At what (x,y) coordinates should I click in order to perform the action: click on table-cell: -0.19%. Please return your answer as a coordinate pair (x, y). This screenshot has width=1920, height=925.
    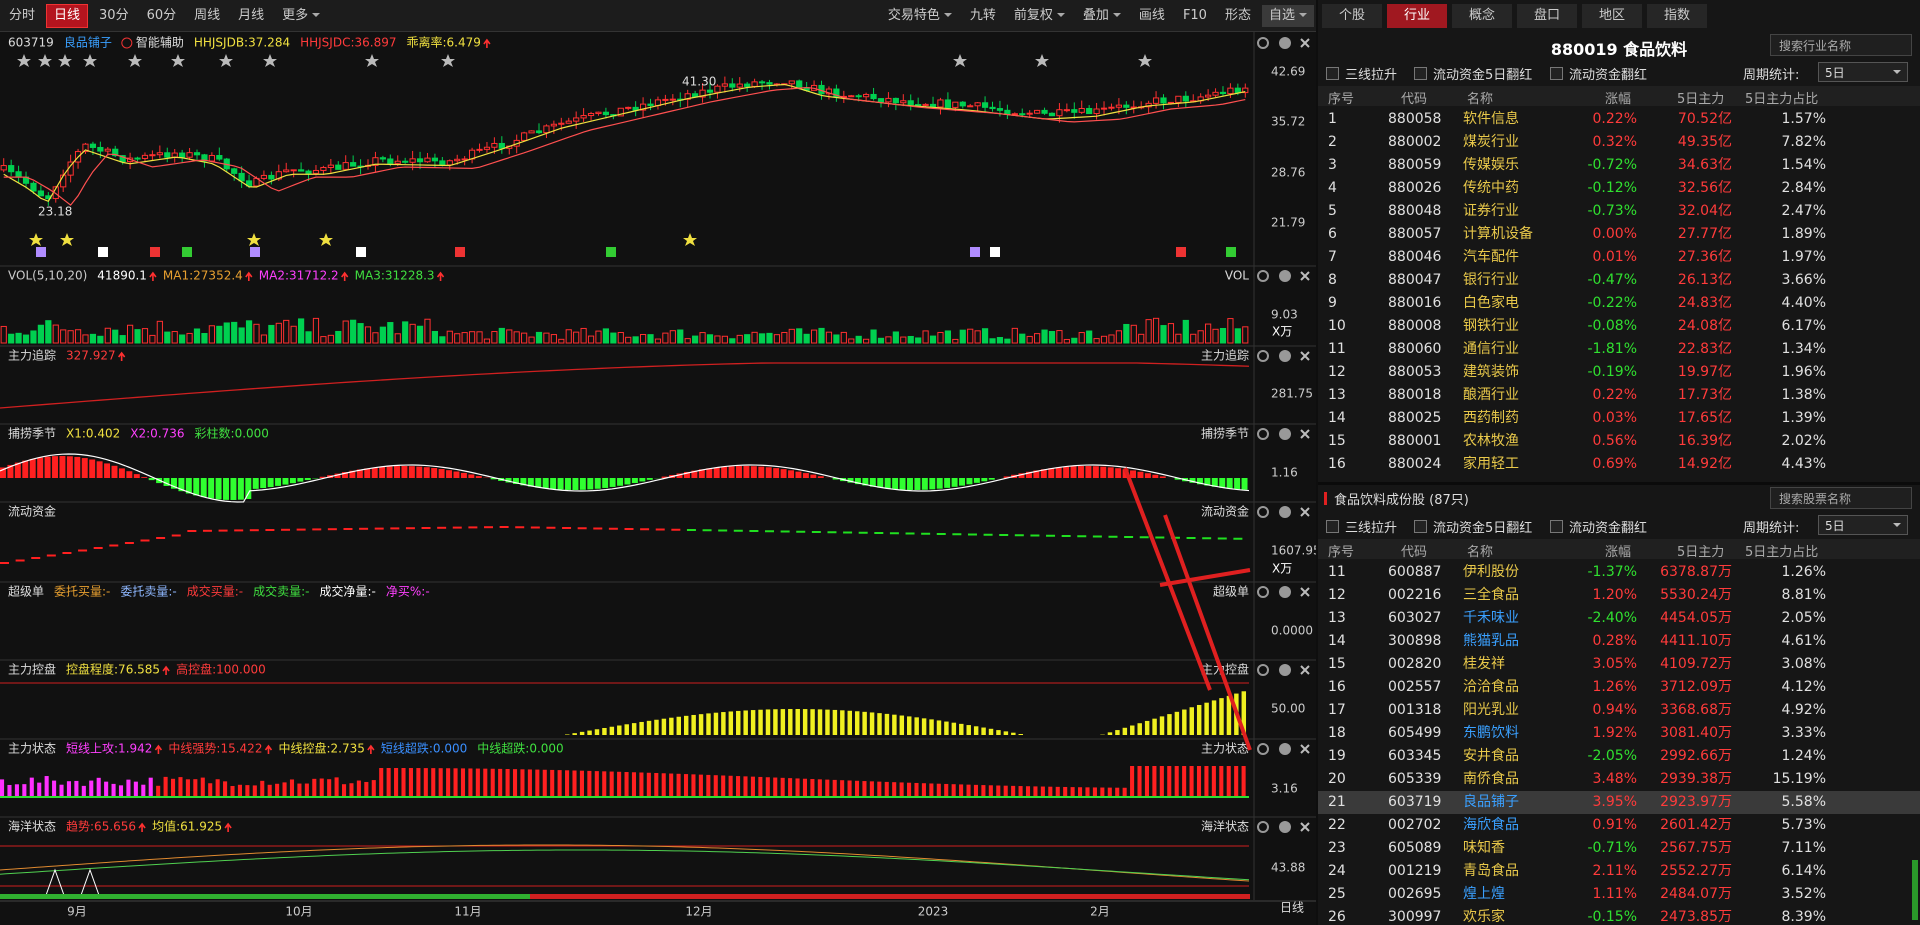
    Looking at the image, I should click on (1612, 372).